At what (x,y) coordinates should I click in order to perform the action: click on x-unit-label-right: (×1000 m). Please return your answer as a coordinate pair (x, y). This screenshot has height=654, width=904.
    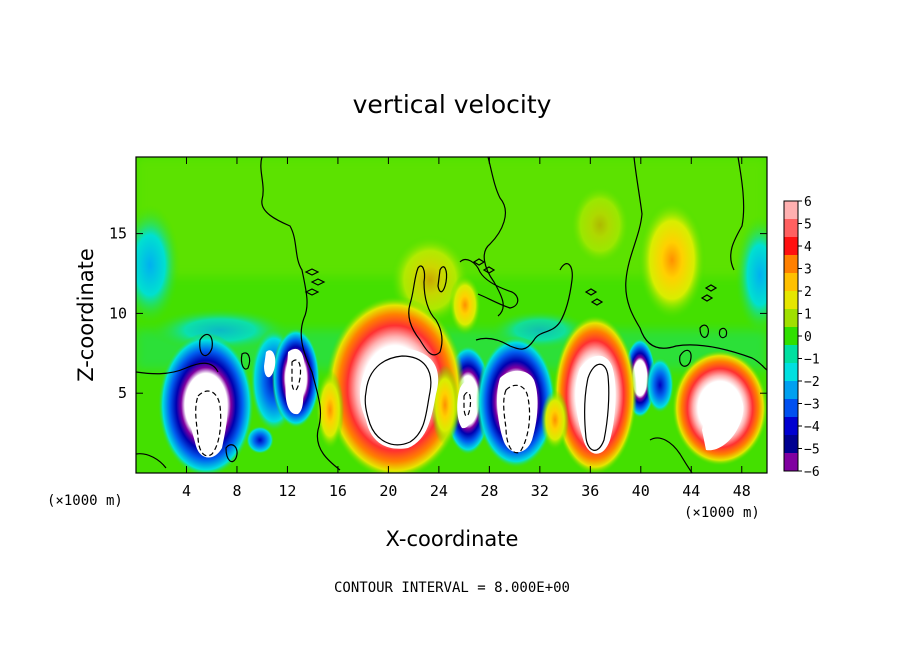
    Looking at the image, I should click on (722, 513).